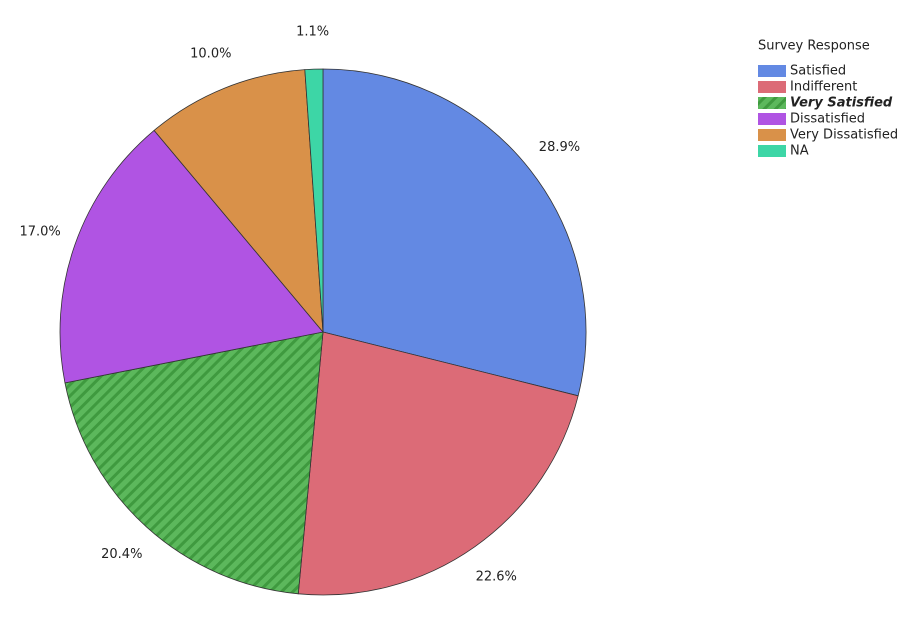 This screenshot has width=920, height=618. I want to click on legend-title: Survey Response, so click(814, 46).